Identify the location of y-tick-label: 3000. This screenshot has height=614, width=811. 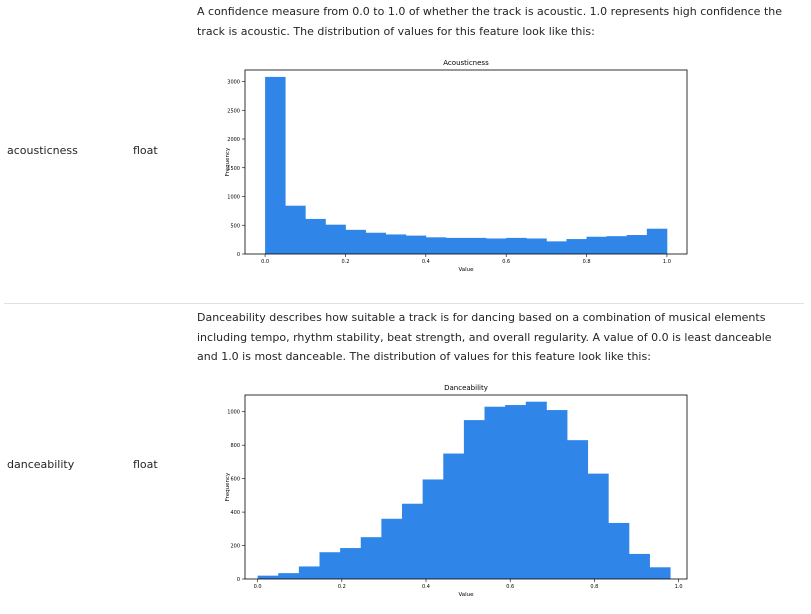
(233, 83).